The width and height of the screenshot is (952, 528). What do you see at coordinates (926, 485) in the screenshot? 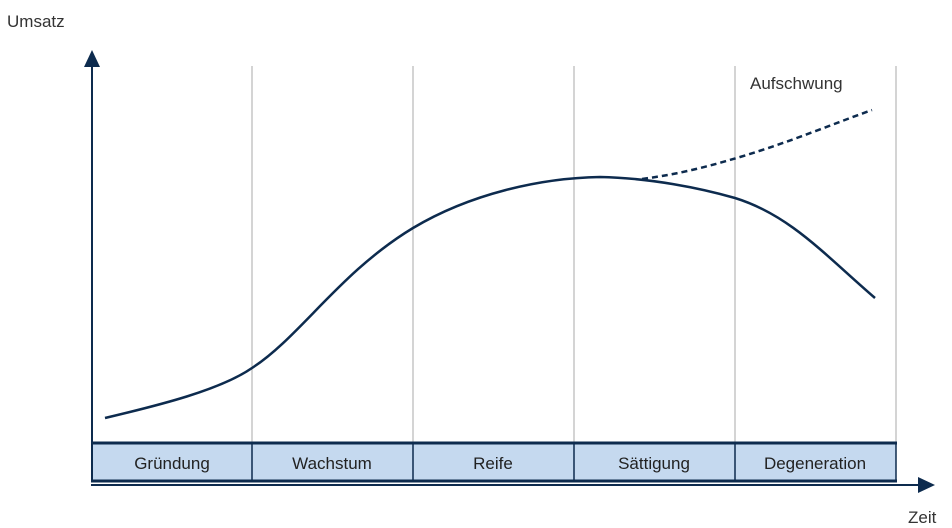
I see `x-axis-arrow-icon` at bounding box center [926, 485].